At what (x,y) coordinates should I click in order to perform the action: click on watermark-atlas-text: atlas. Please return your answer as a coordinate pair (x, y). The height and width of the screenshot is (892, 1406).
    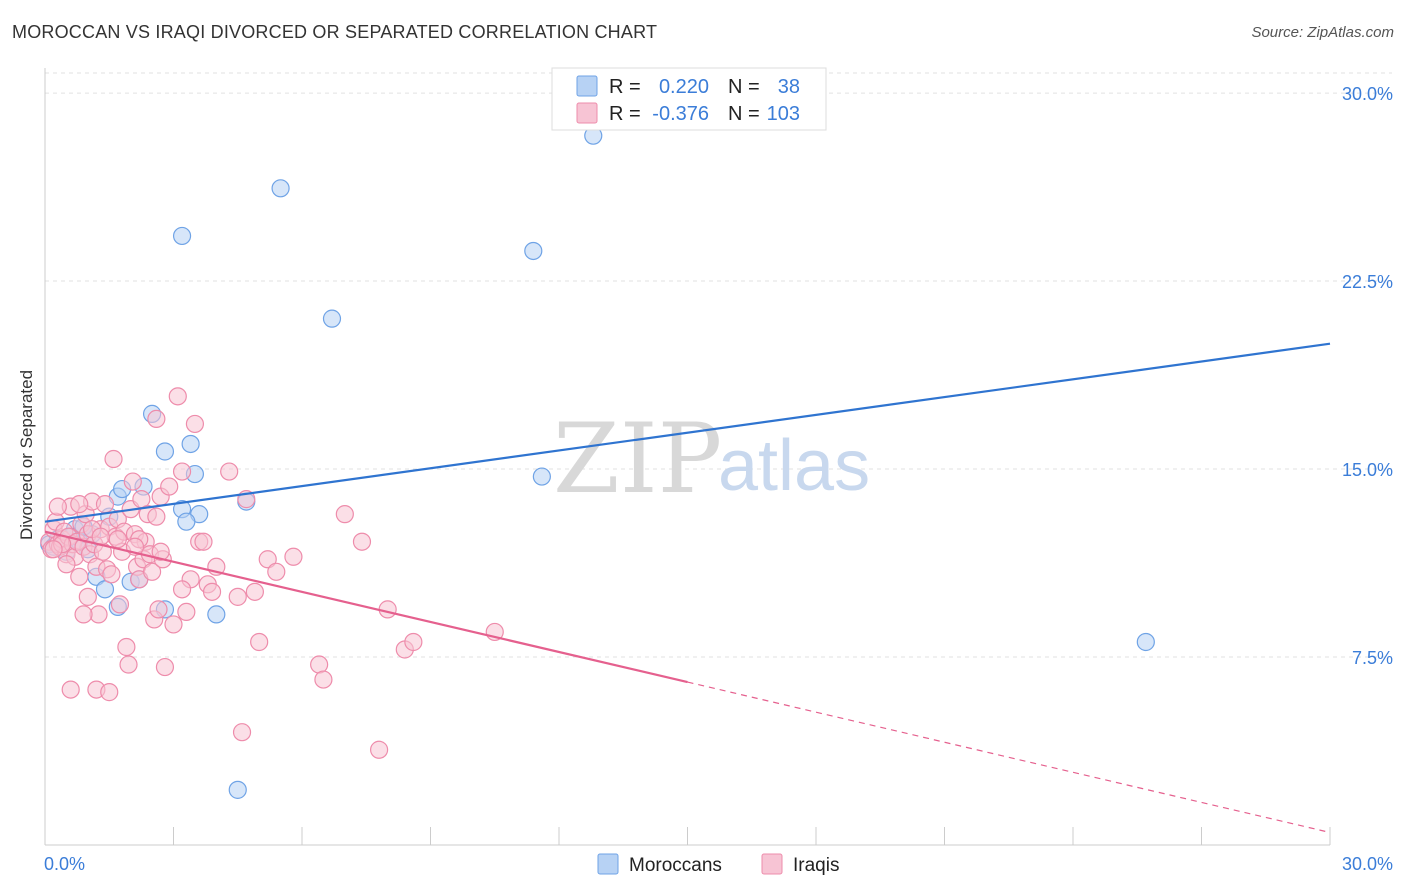
    Looking at the image, I should click on (794, 466).